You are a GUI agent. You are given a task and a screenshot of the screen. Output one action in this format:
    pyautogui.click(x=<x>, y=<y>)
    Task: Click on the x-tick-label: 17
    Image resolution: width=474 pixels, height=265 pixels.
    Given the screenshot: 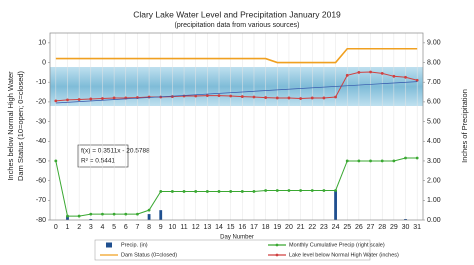 What is the action you would take?
    pyautogui.click(x=254, y=227)
    